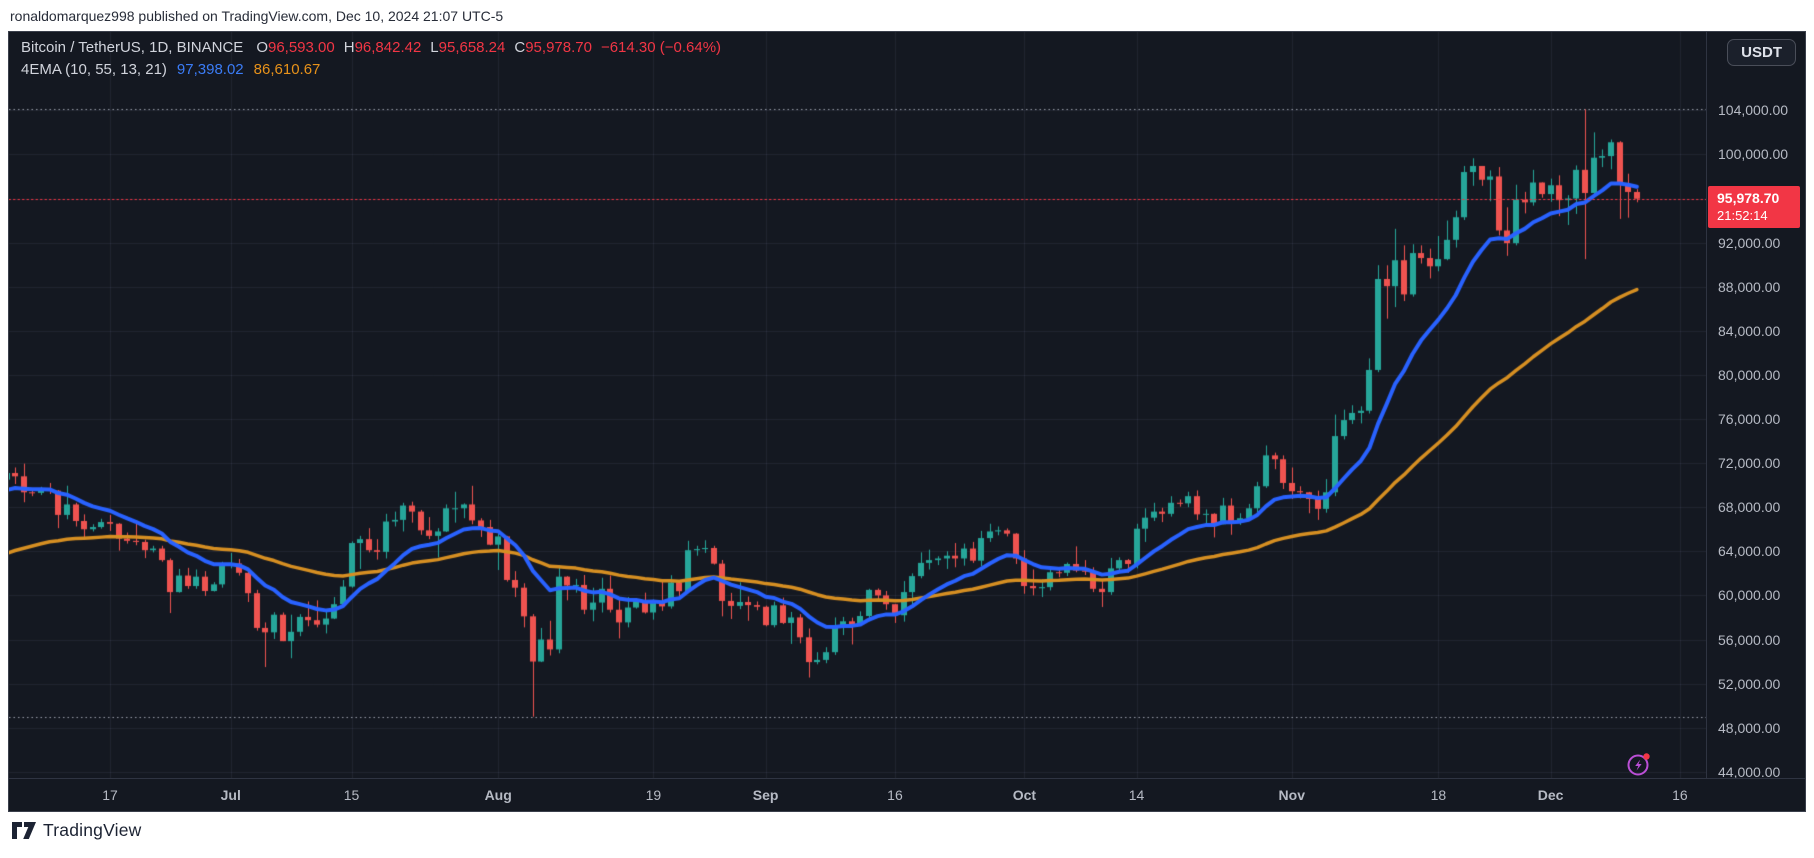 Image resolution: width=1814 pixels, height=858 pixels. What do you see at coordinates (110, 795) in the screenshot?
I see `time-axis-label: 17` at bounding box center [110, 795].